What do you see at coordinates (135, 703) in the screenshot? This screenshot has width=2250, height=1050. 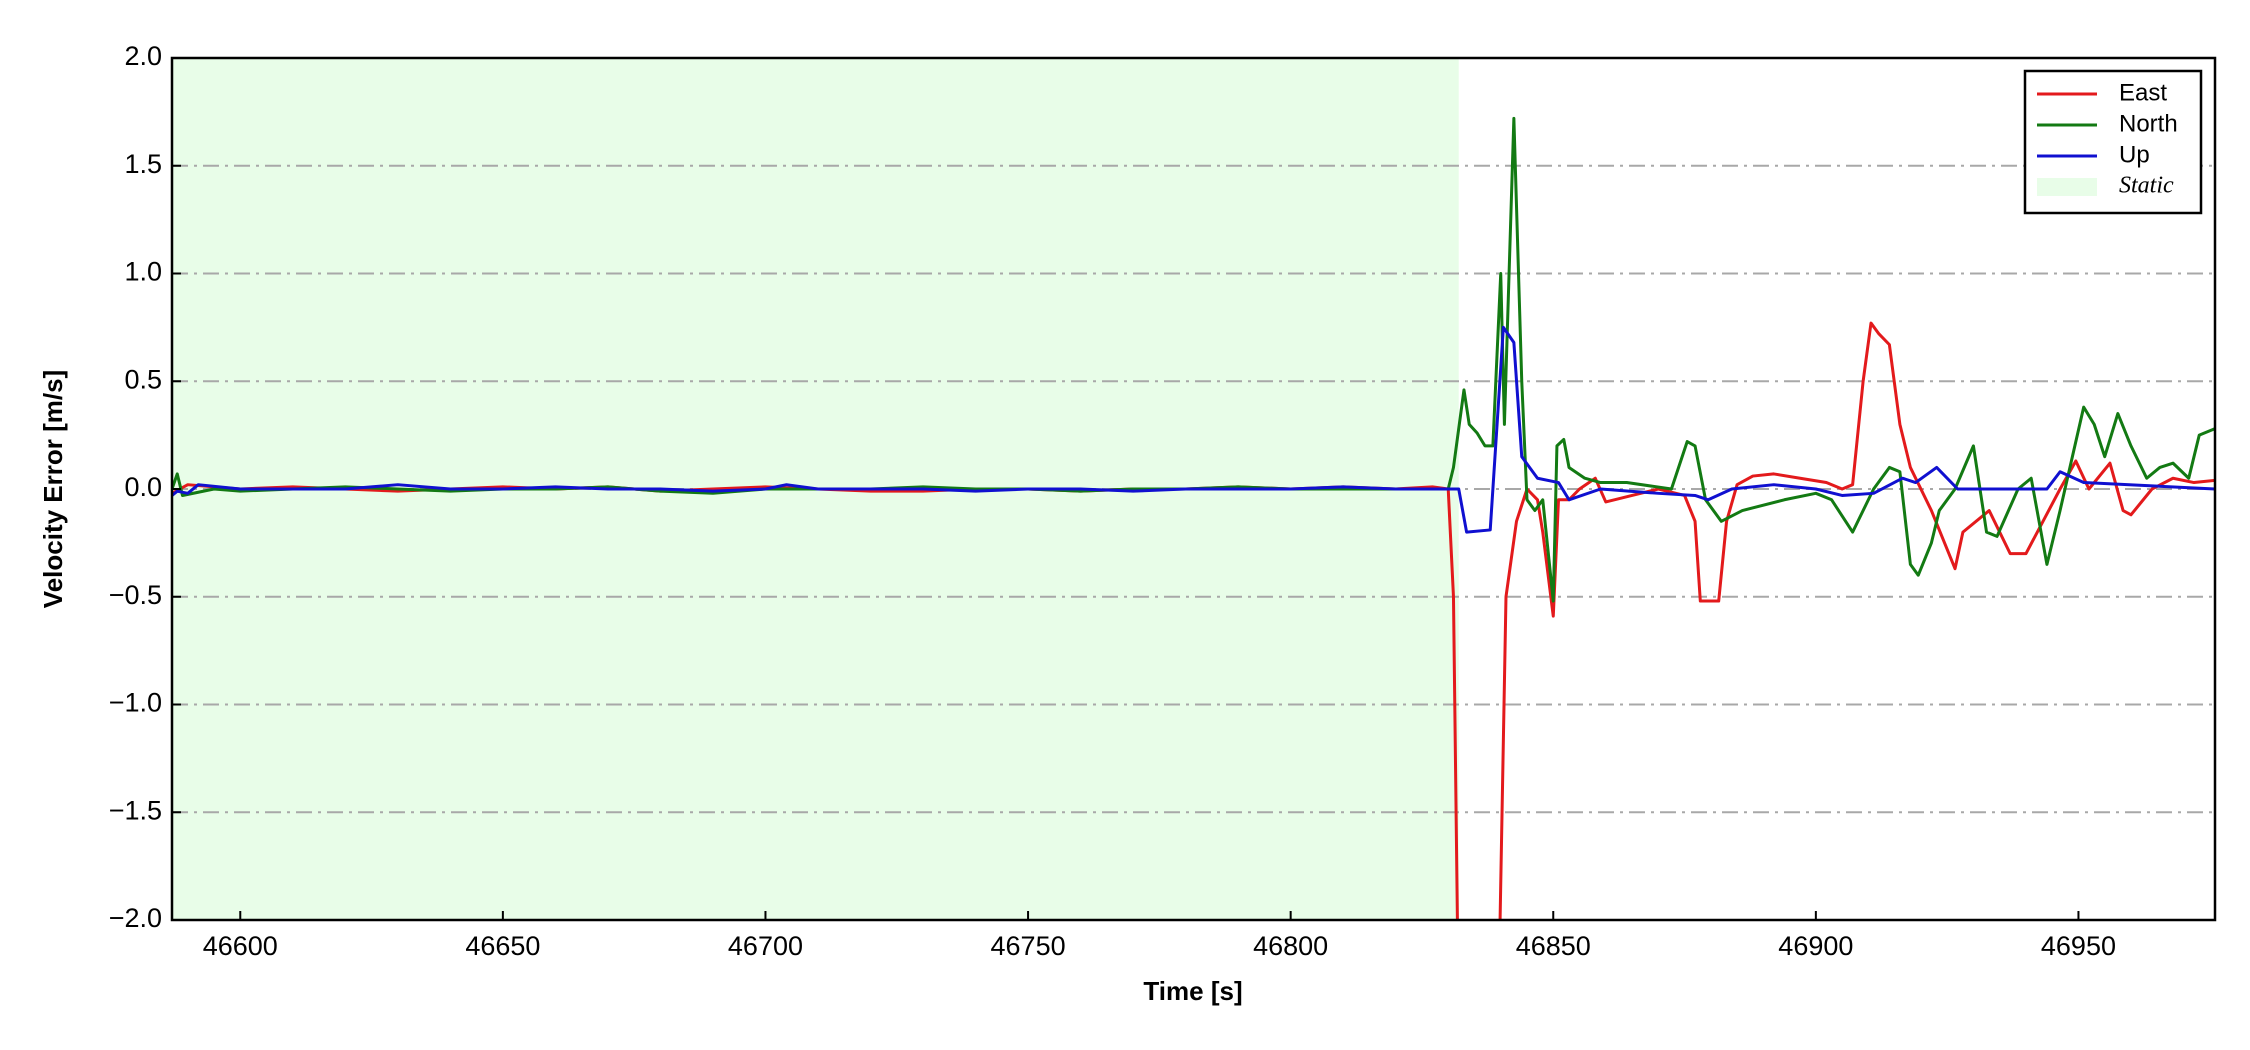 I see `y-tick-label: −1.0` at bounding box center [135, 703].